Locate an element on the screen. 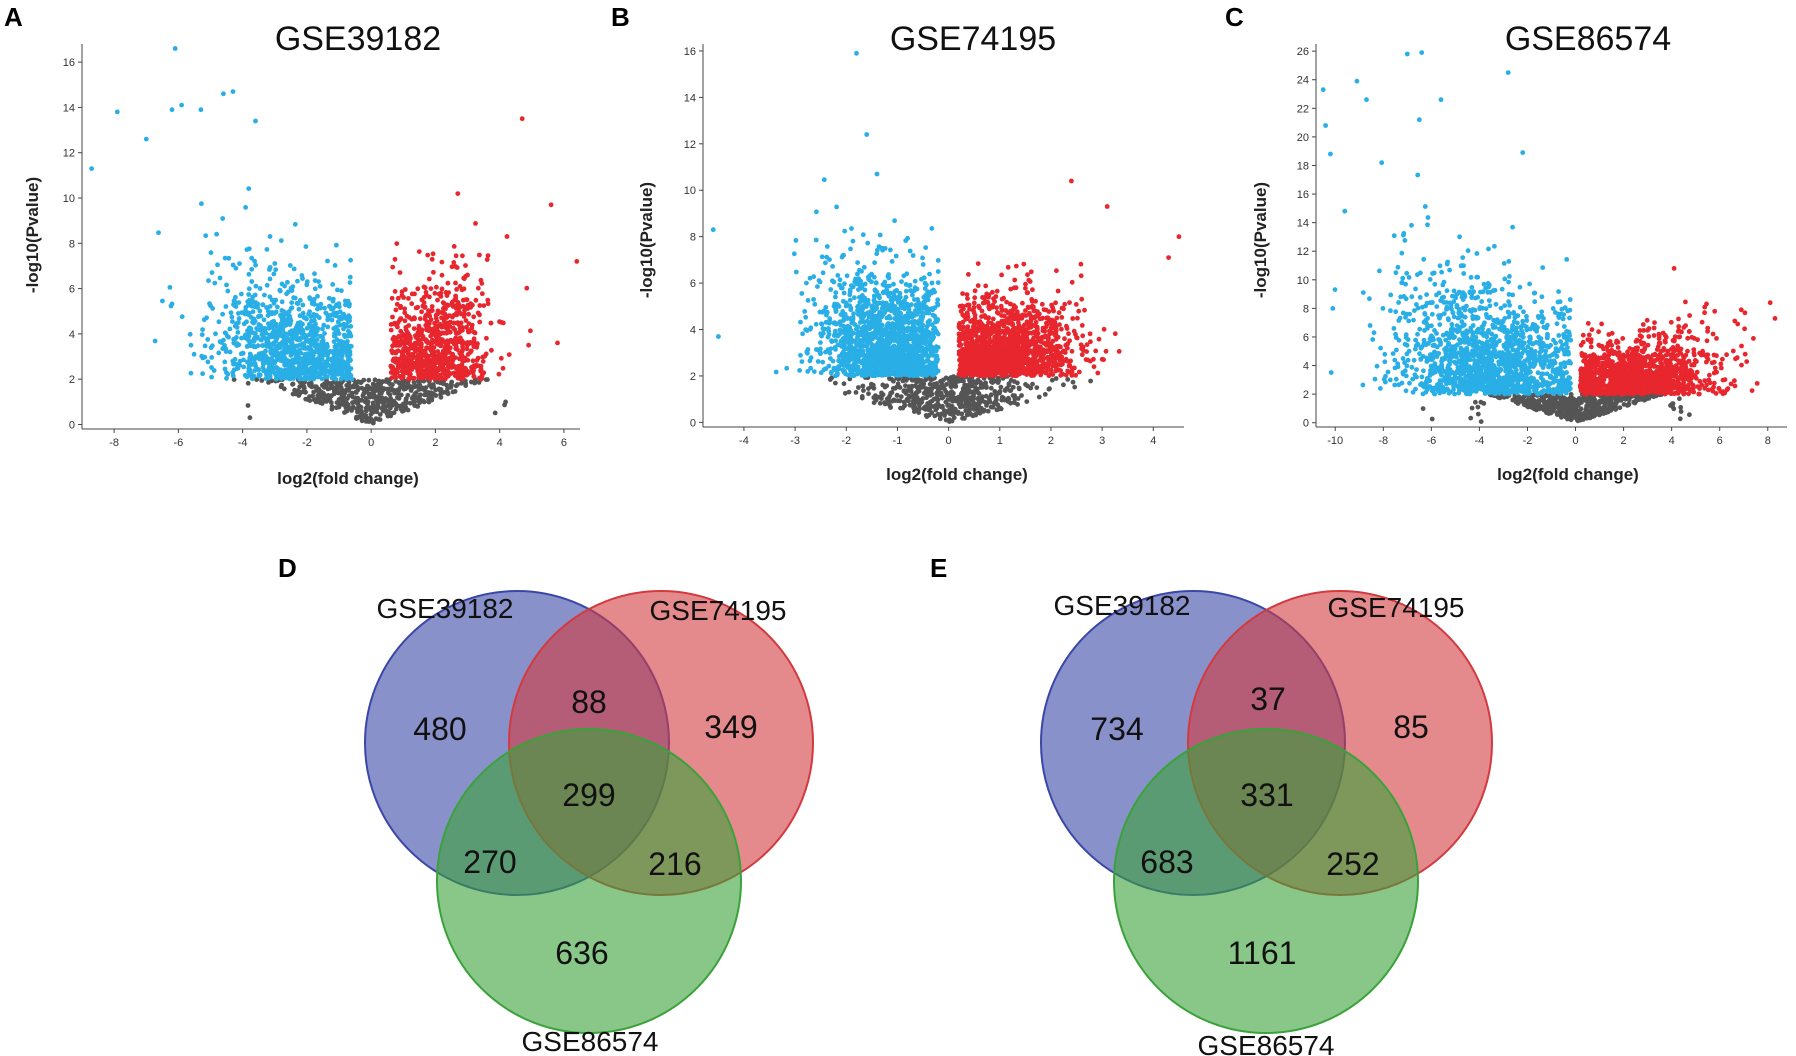 This screenshot has width=1796, height=1056. x-tick-label: 4 is located at coordinates (500, 443).